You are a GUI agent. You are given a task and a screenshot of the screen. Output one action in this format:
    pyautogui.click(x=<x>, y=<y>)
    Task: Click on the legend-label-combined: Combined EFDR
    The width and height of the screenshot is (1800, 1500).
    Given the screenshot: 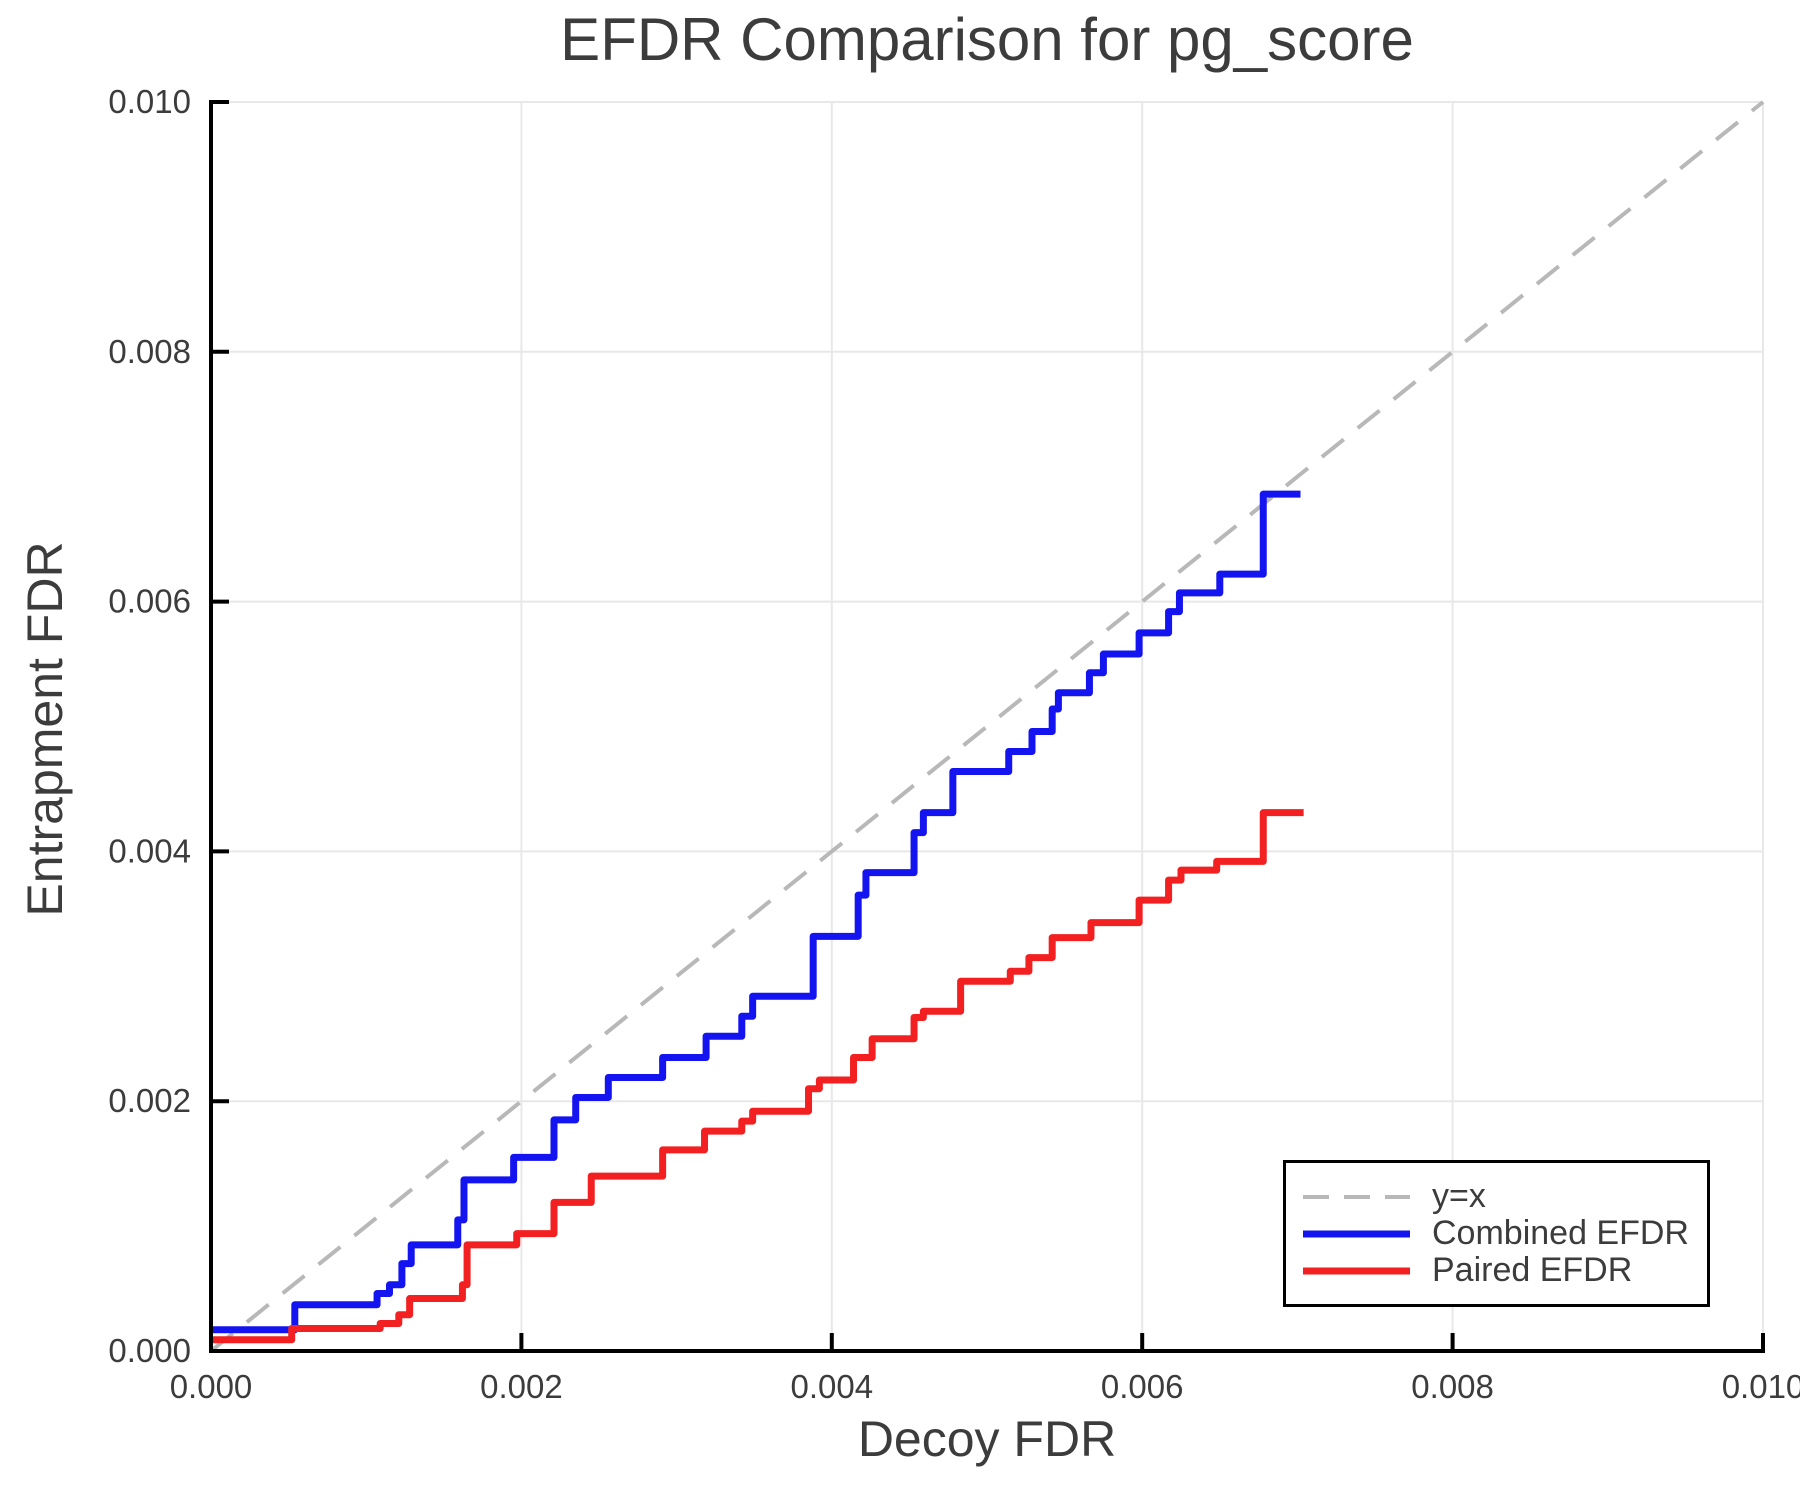 What is the action you would take?
    pyautogui.click(x=1560, y=1233)
    